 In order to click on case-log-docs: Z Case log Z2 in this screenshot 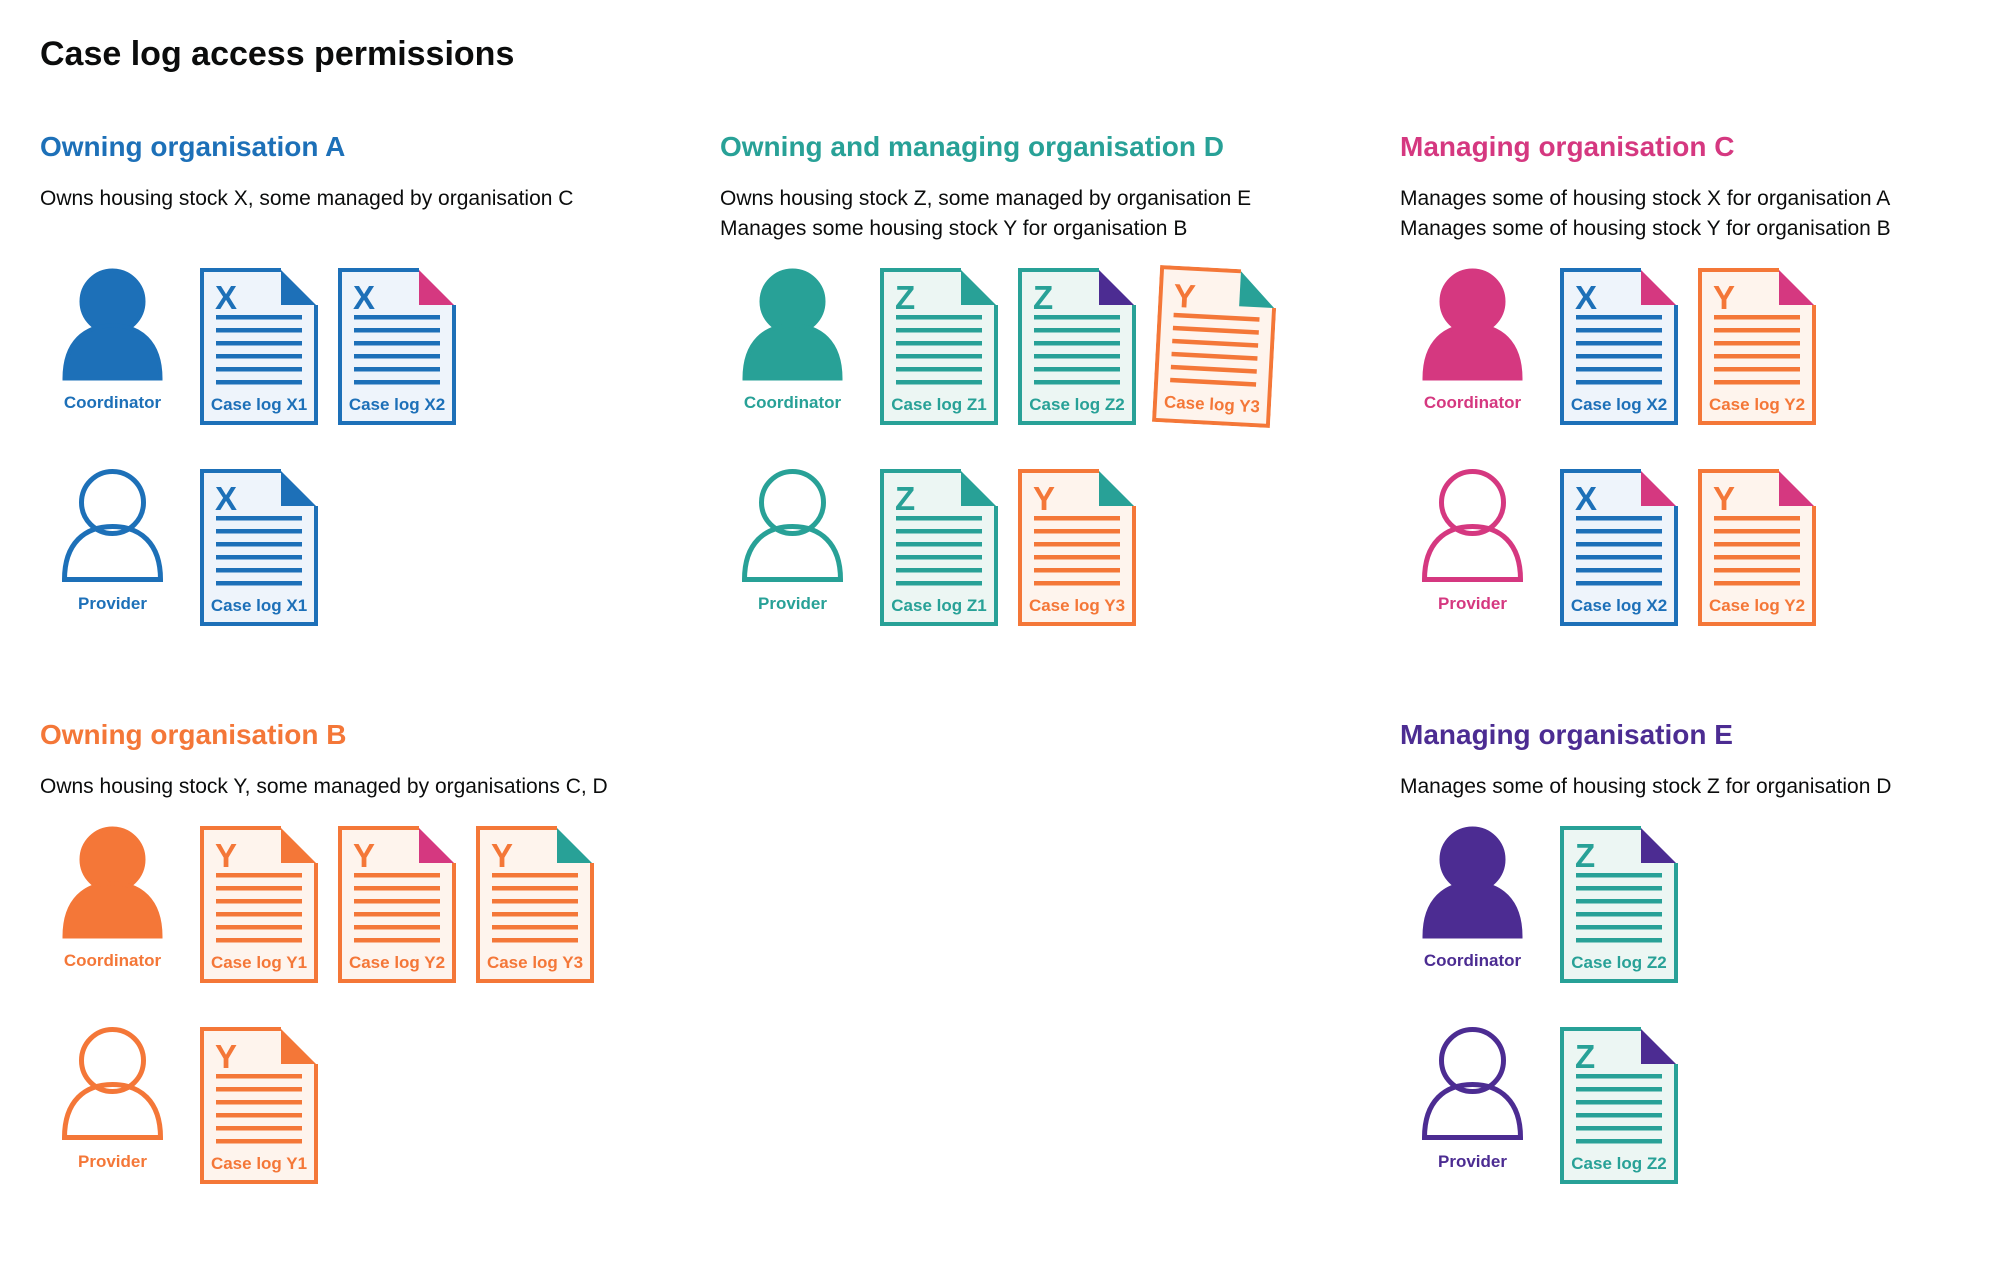, I will do `click(1619, 904)`.